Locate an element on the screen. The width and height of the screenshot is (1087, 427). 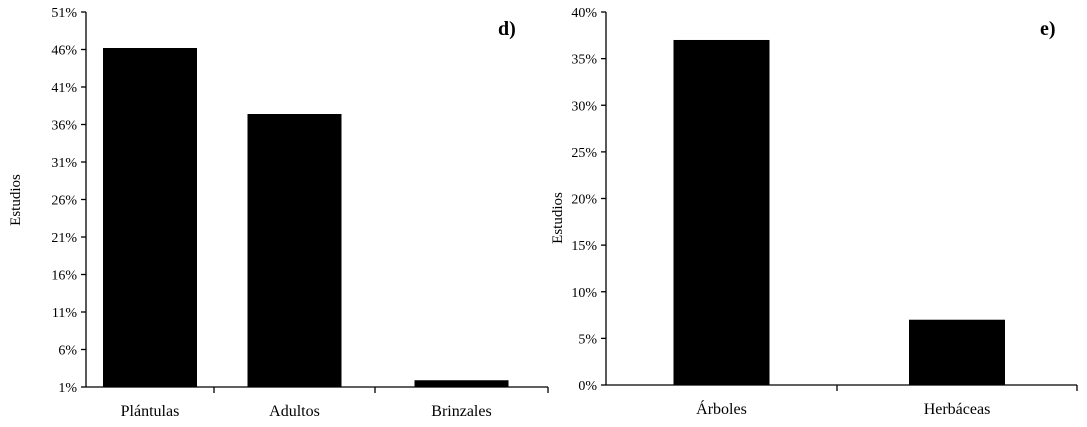
y-tick-label: 30% is located at coordinates (584, 106).